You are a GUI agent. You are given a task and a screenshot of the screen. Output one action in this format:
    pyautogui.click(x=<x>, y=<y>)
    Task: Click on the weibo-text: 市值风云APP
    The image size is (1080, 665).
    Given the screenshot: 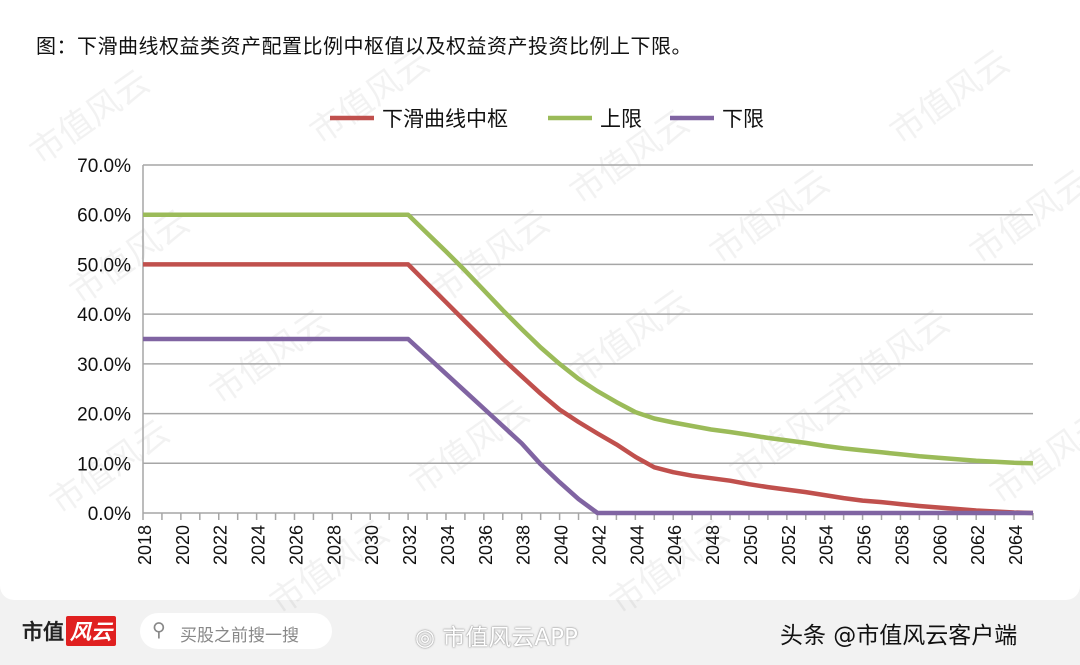 What is the action you would take?
    pyautogui.click(x=510, y=638)
    